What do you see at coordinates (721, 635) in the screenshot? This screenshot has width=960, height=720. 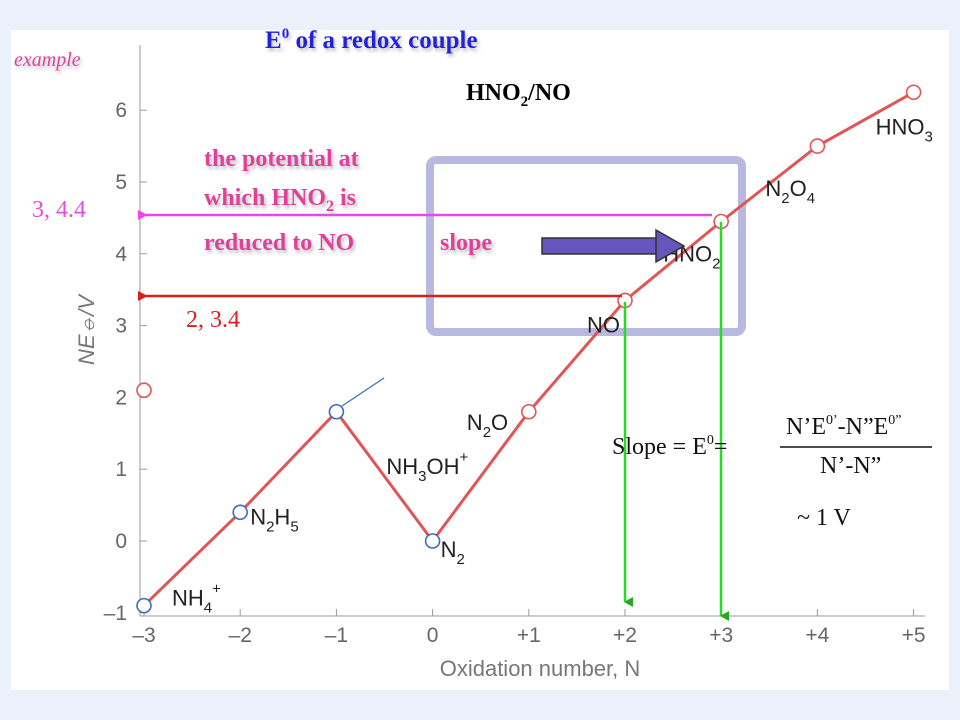 I see `x-tick-label: +3` at bounding box center [721, 635].